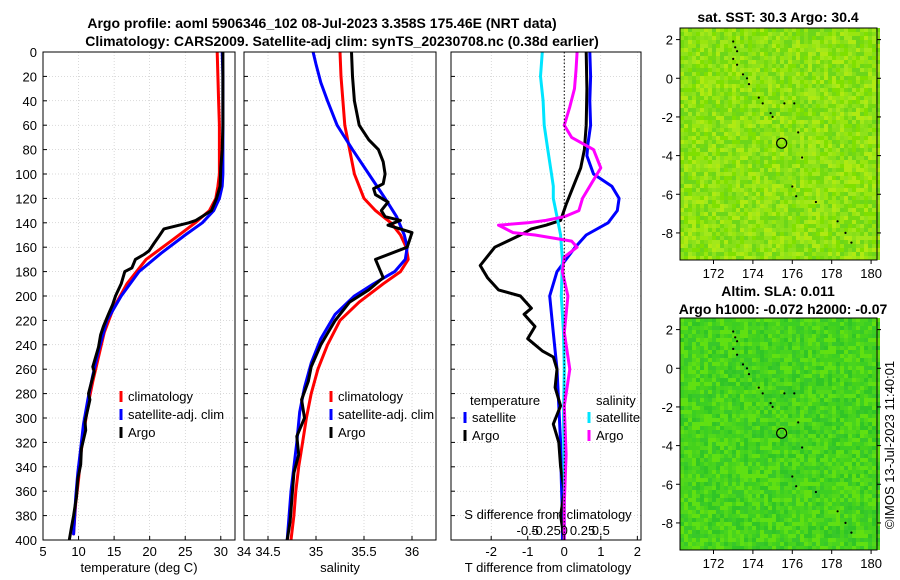  What do you see at coordinates (485, 435) in the screenshot?
I see `diff-legend-label-1: Argo` at bounding box center [485, 435].